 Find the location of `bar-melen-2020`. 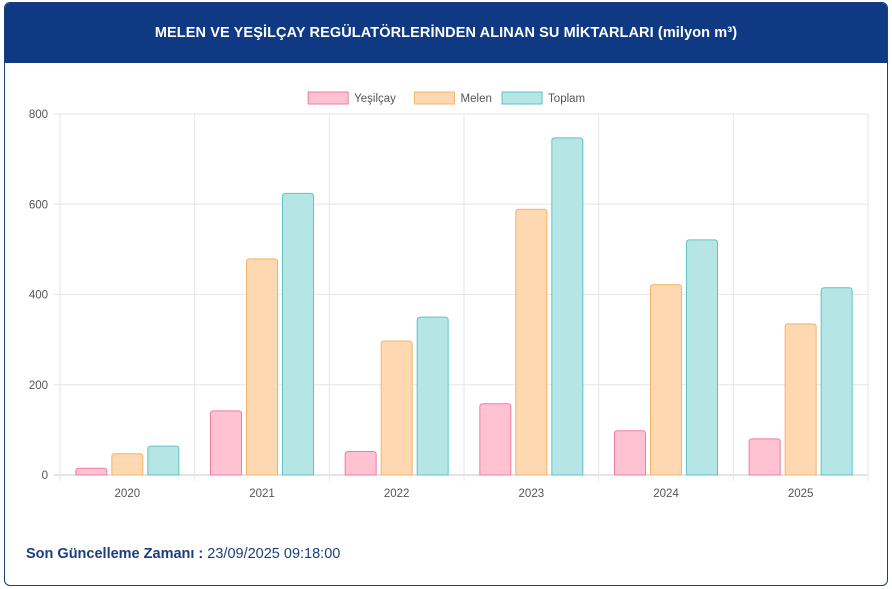

bar-melen-2020 is located at coordinates (127, 464).